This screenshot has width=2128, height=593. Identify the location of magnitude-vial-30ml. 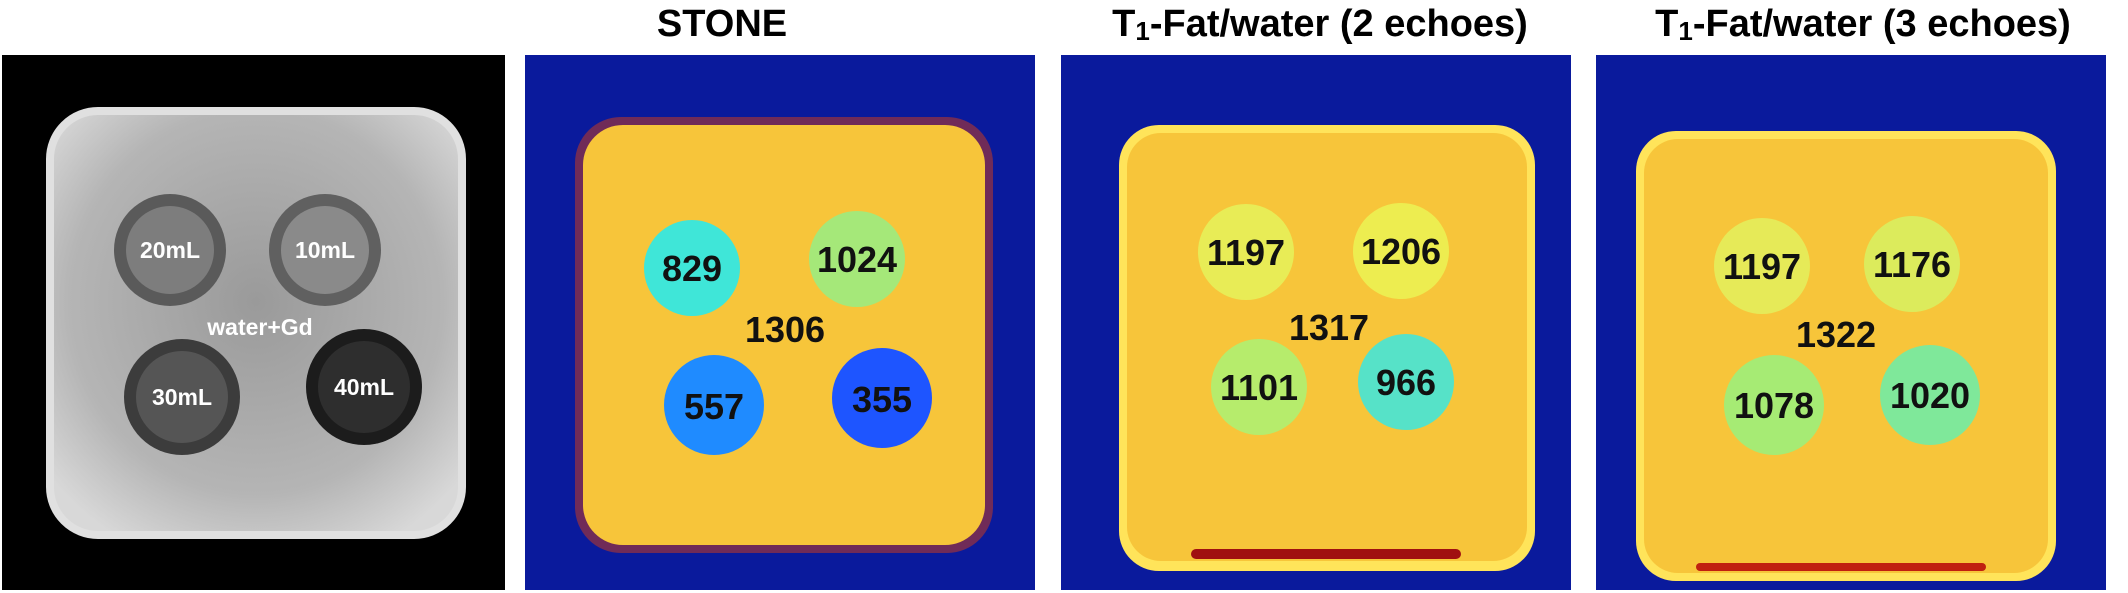
(182, 397).